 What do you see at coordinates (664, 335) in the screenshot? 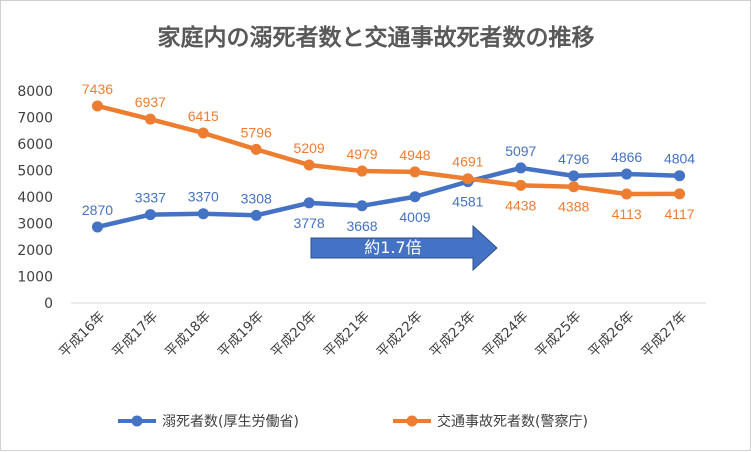
I see `x-tick-label: 平成27年` at bounding box center [664, 335].